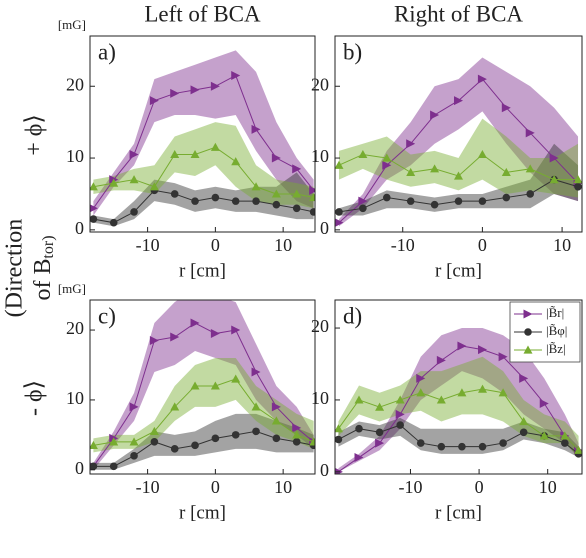 Image resolution: width=586 pixels, height=558 pixels. I want to click on panel-label: b), so click(352, 51).